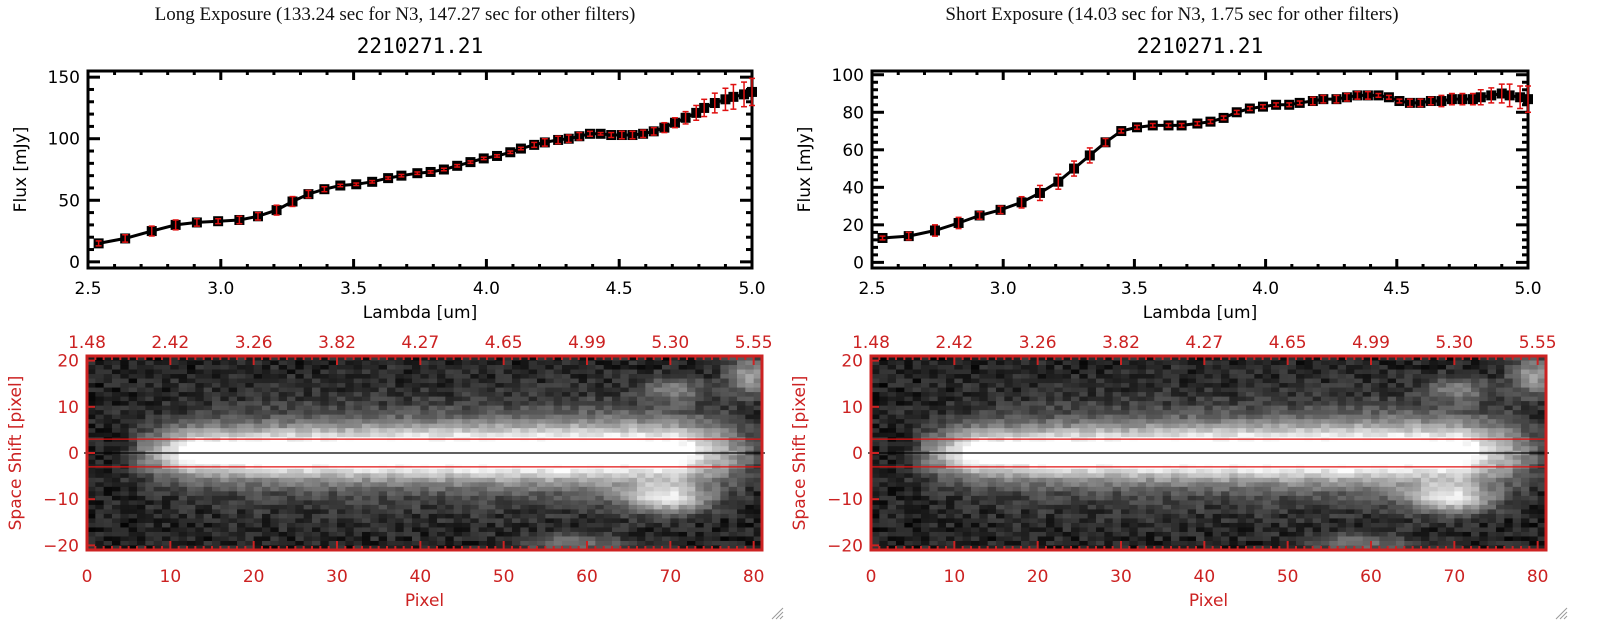  Describe the element at coordinates (853, 113) in the screenshot. I see `y-tick-label: 80` at that location.